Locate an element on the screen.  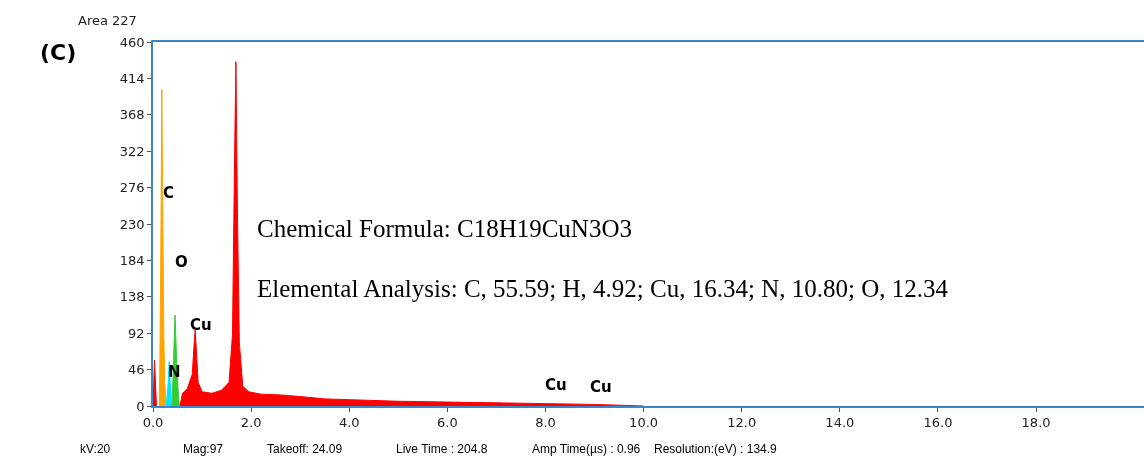
annotation: Chemical Formula: C18H19CuN3O3 is located at coordinates (444, 228).